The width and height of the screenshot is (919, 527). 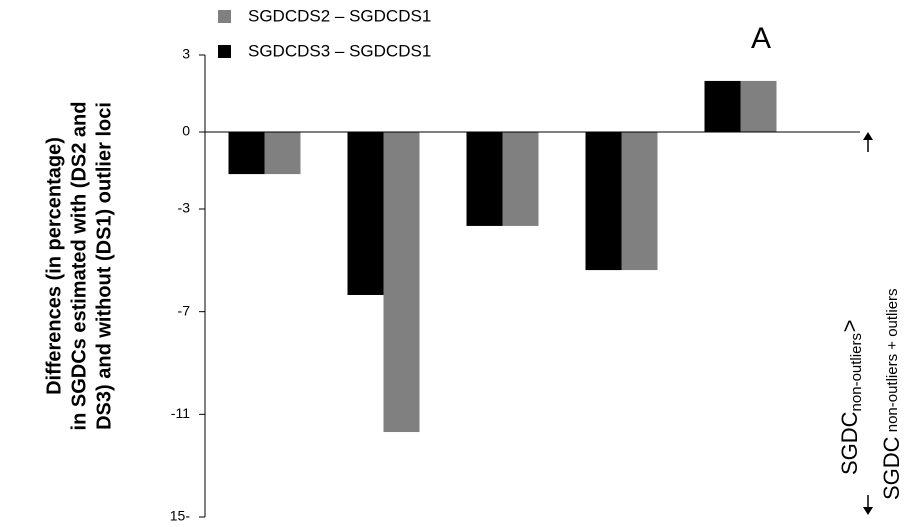 I want to click on right-annotation: SGDCnon-outliers, so click(x=851, y=404).